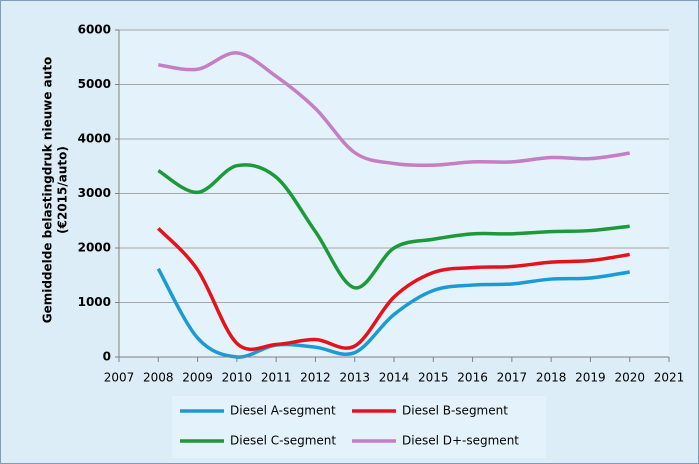 The height and width of the screenshot is (464, 699). What do you see at coordinates (107, 357) in the screenshot?
I see `y-tick-label: 0` at bounding box center [107, 357].